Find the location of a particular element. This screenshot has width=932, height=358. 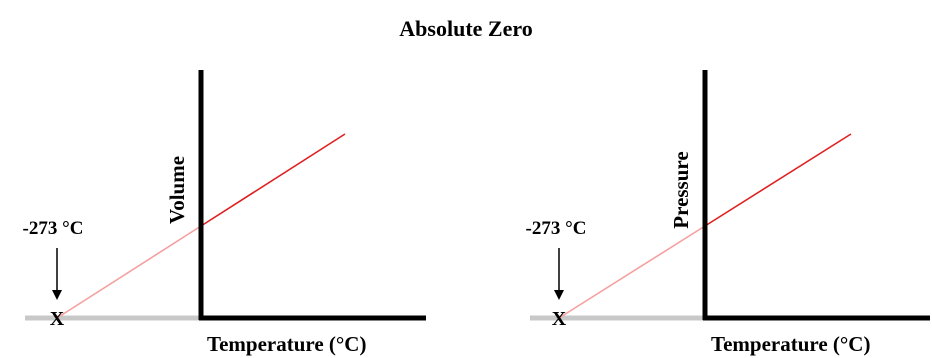

figure-title: Absolute Zero is located at coordinates (465, 28).